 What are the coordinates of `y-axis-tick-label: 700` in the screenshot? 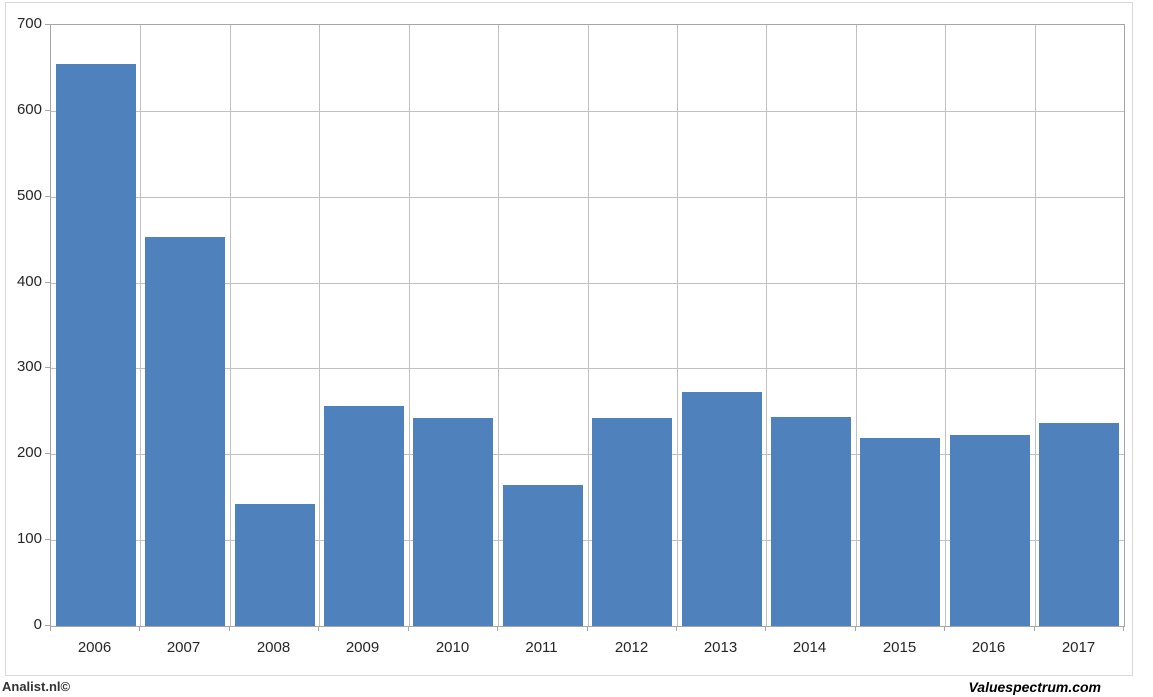 It's located at (29, 23).